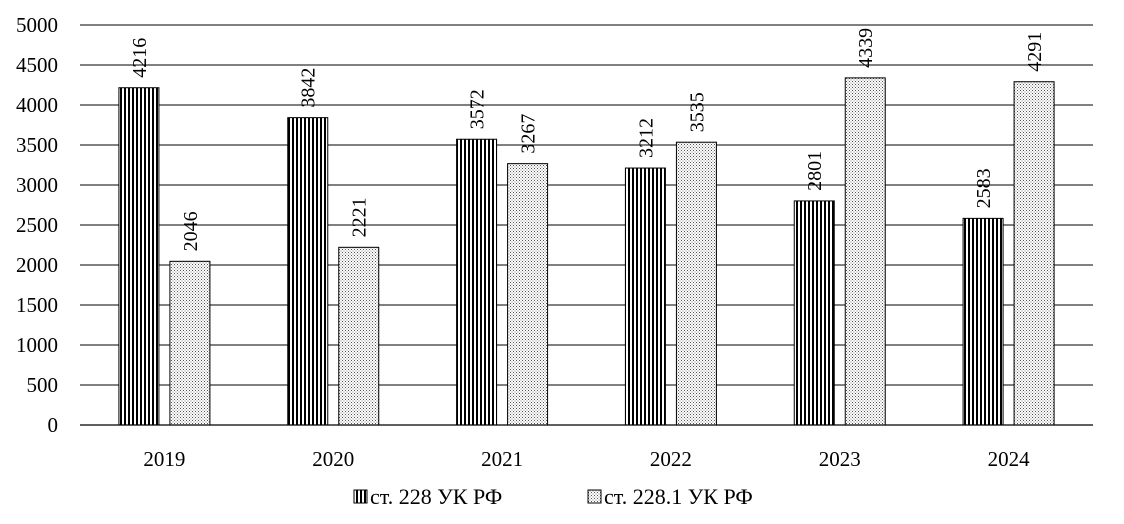 Image resolution: width=1124 pixels, height=524 pixels. Describe the element at coordinates (37, 105) in the screenshot. I see `y-tick-label: 4000` at that location.